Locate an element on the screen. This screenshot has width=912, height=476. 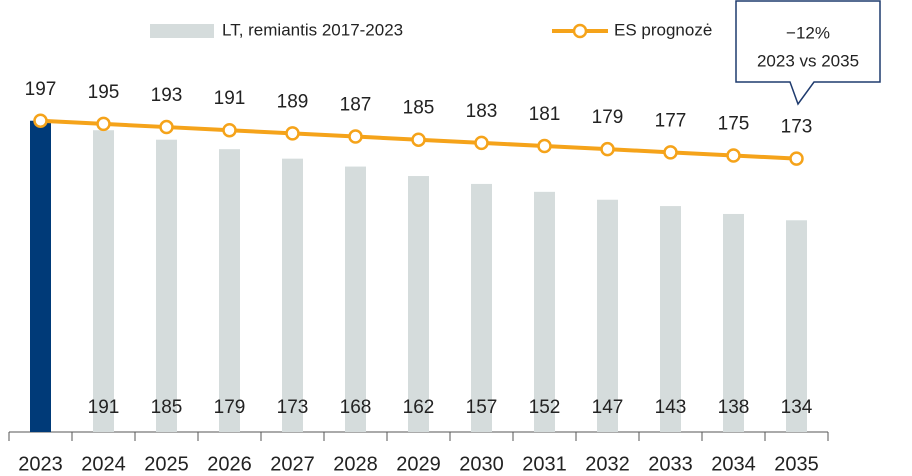
callout-box is located at coordinates (808, 53).